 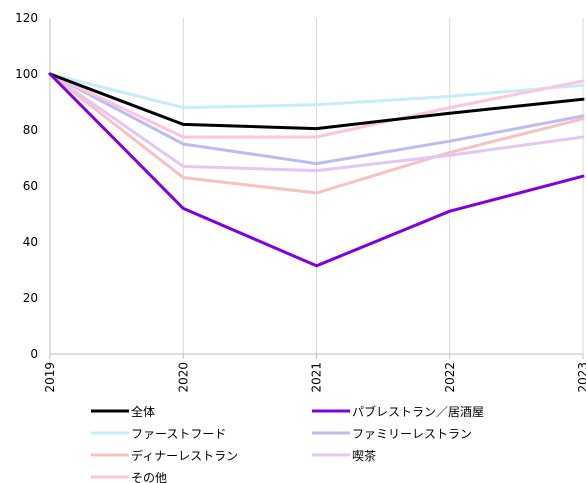 I want to click on legend-label: 喫茶, so click(x=364, y=455).